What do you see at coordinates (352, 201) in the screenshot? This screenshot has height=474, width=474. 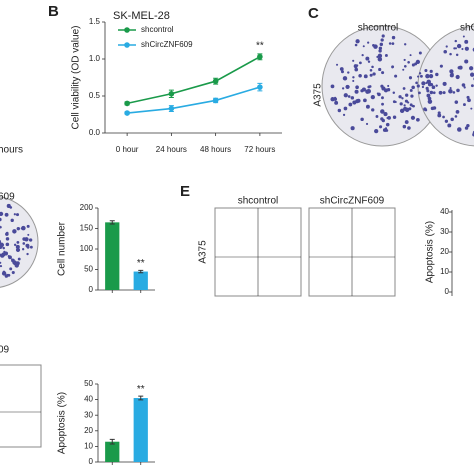 I see `column-label: shCircZNF609` at bounding box center [352, 201].